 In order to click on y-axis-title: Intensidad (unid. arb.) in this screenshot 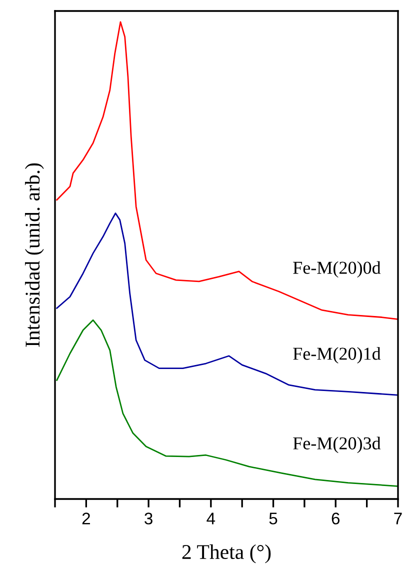, I will do `click(34, 255)`.